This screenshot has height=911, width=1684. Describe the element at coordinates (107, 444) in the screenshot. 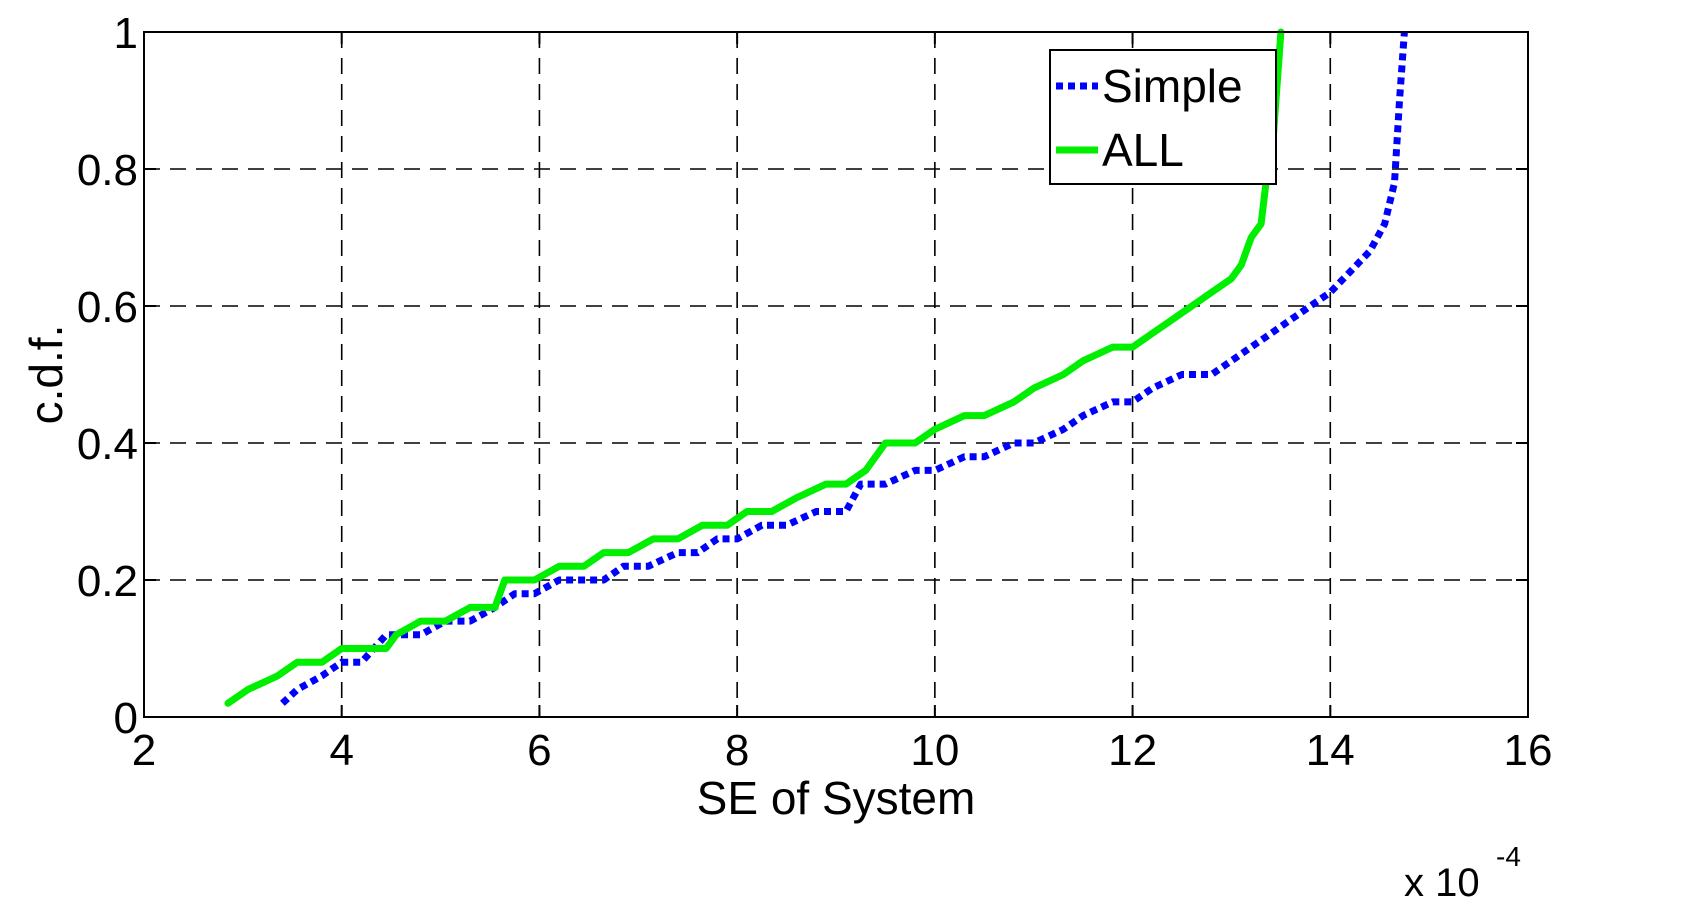

I see `y-tick-label: 0.4` at that location.